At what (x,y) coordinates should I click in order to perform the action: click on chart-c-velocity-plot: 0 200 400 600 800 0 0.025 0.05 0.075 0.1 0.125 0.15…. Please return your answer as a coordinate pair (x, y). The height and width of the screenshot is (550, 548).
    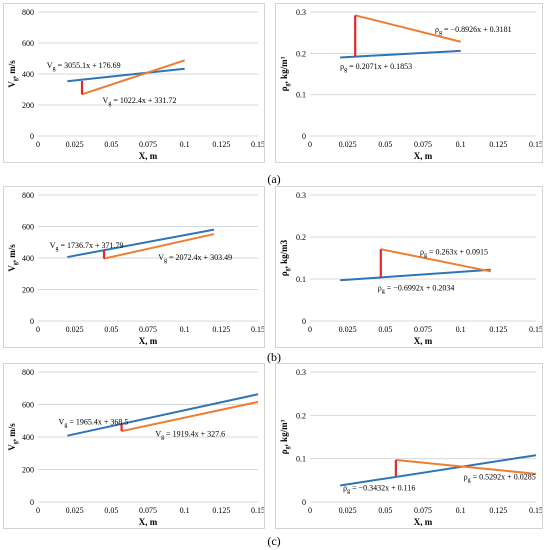
    Looking at the image, I should click on (135, 447).